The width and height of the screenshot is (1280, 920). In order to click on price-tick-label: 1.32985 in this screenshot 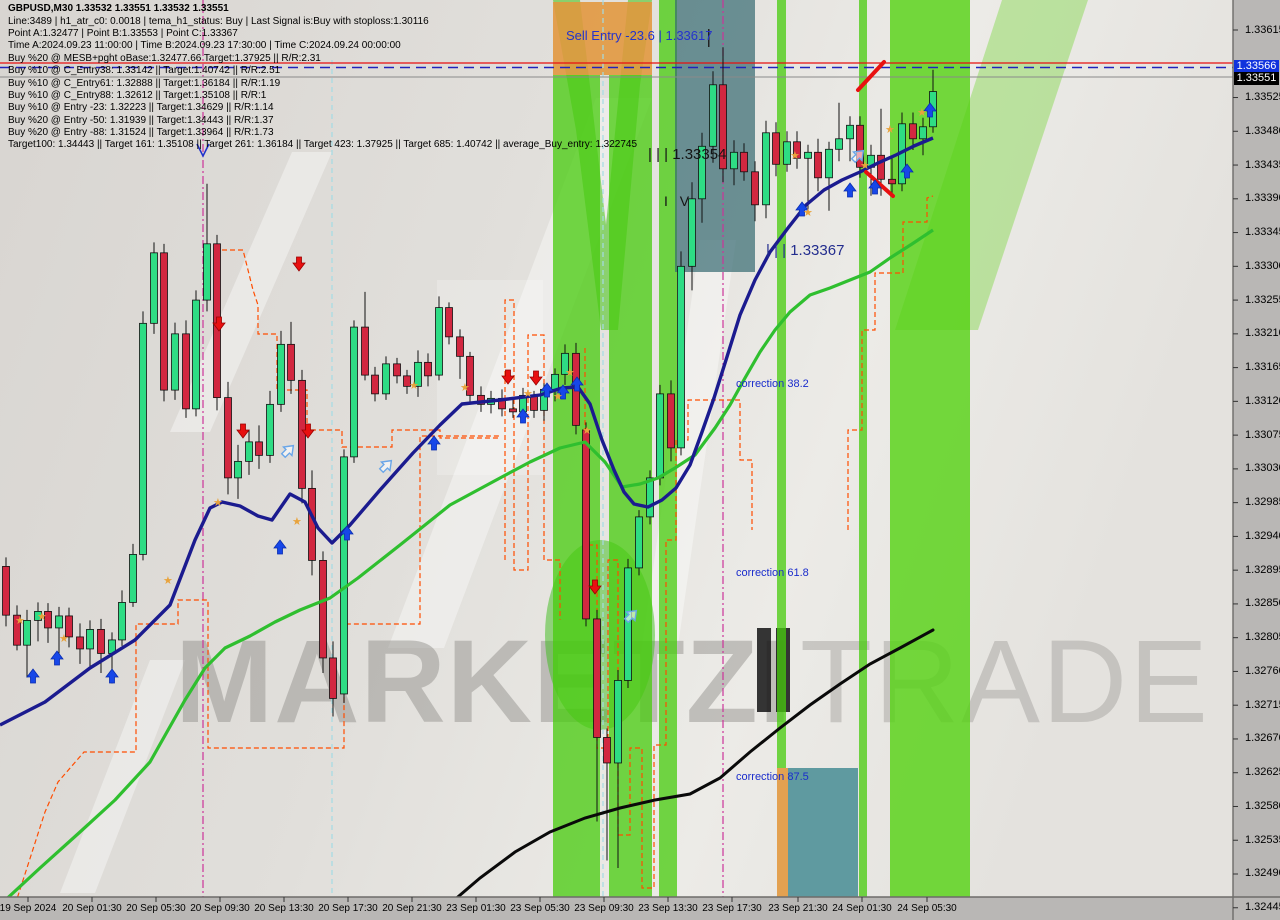, I will do `click(1262, 502)`.